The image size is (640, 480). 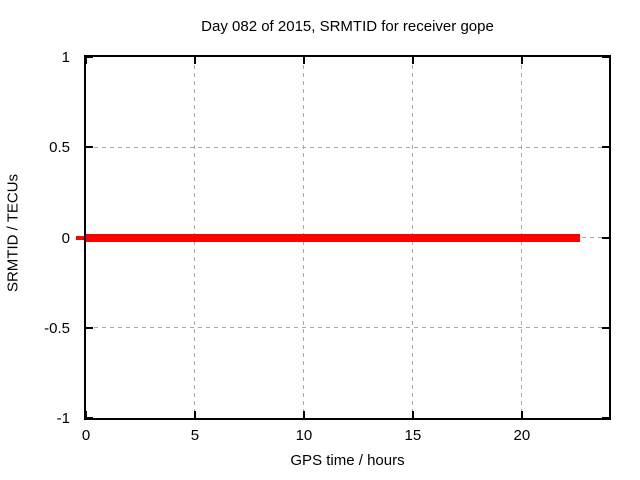 What do you see at coordinates (605, 147) in the screenshot?
I see `y-tick-right-0.5` at bounding box center [605, 147].